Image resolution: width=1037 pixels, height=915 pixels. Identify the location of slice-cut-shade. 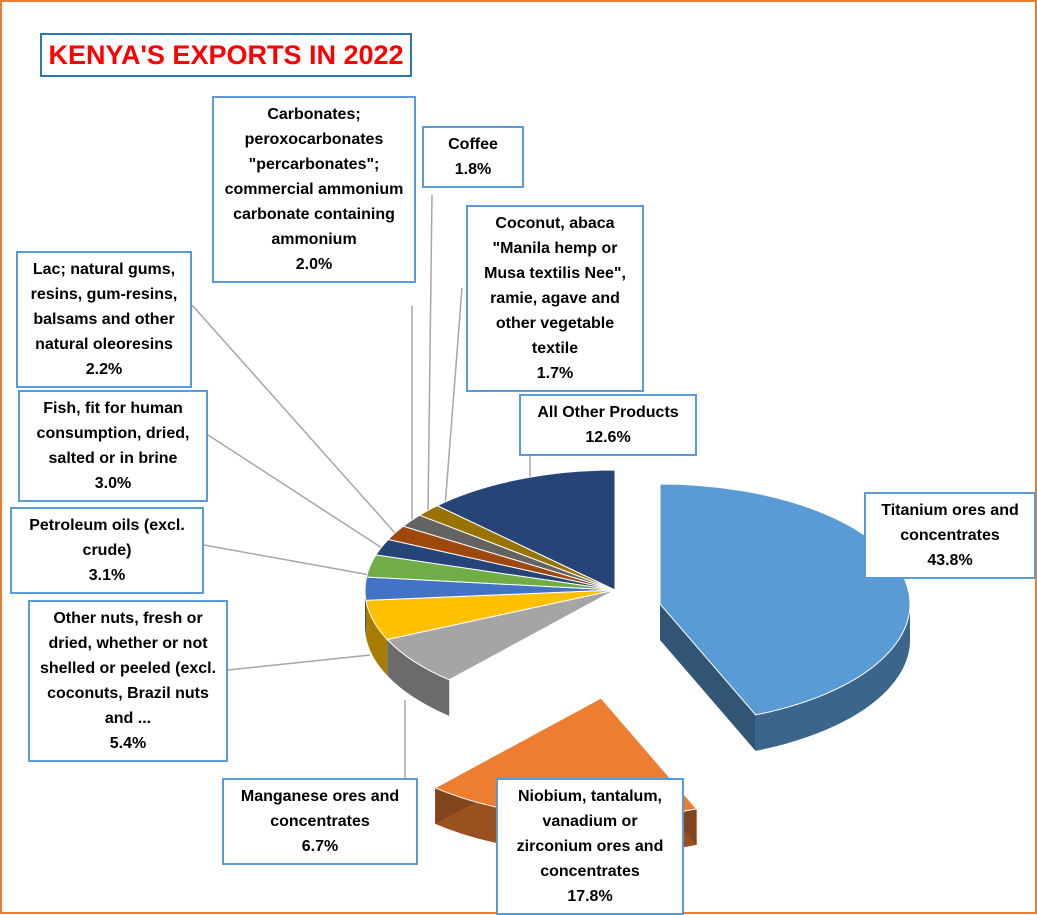
(708, 677).